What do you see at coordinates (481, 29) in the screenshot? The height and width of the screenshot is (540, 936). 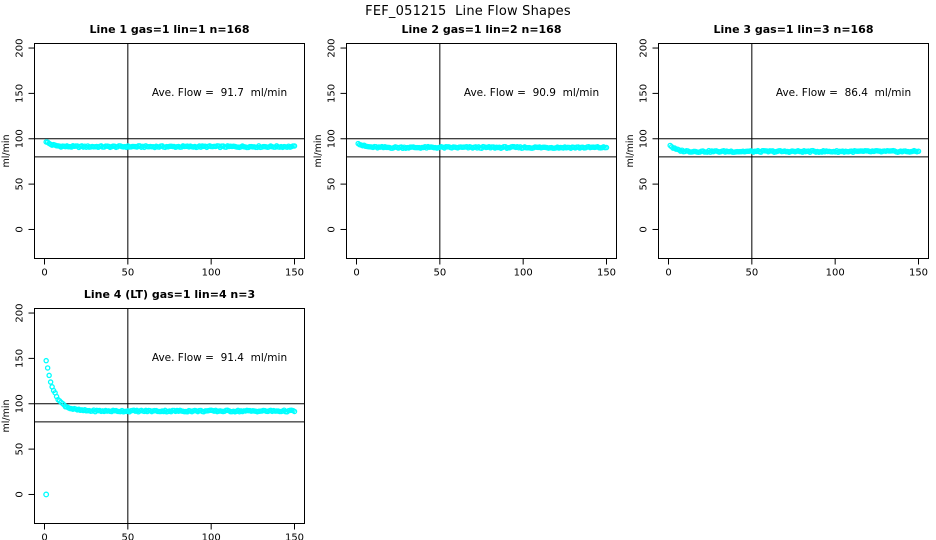 I see `subplot-title: Line 2 gas=1 lin=2 n=168` at bounding box center [481, 29].